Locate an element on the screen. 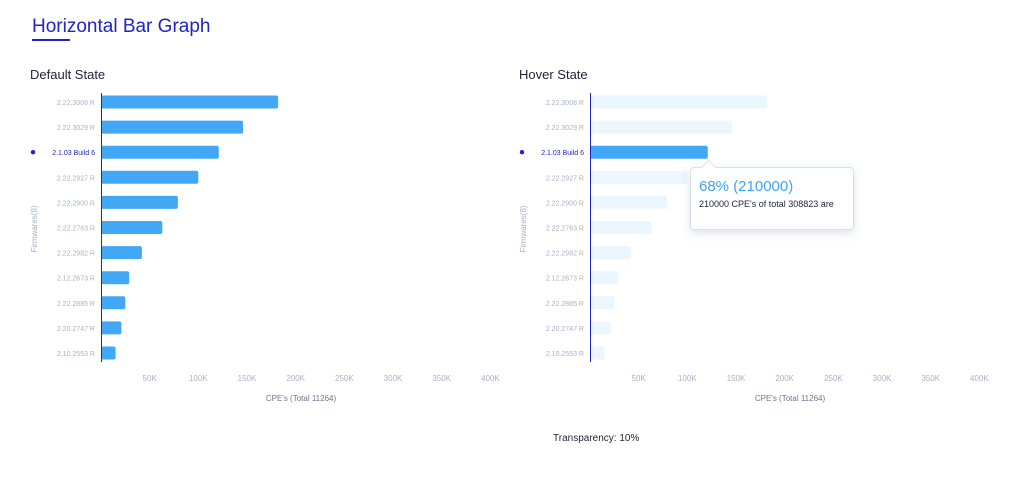  transparency-note: Transparency: 10% is located at coordinates (596, 438).